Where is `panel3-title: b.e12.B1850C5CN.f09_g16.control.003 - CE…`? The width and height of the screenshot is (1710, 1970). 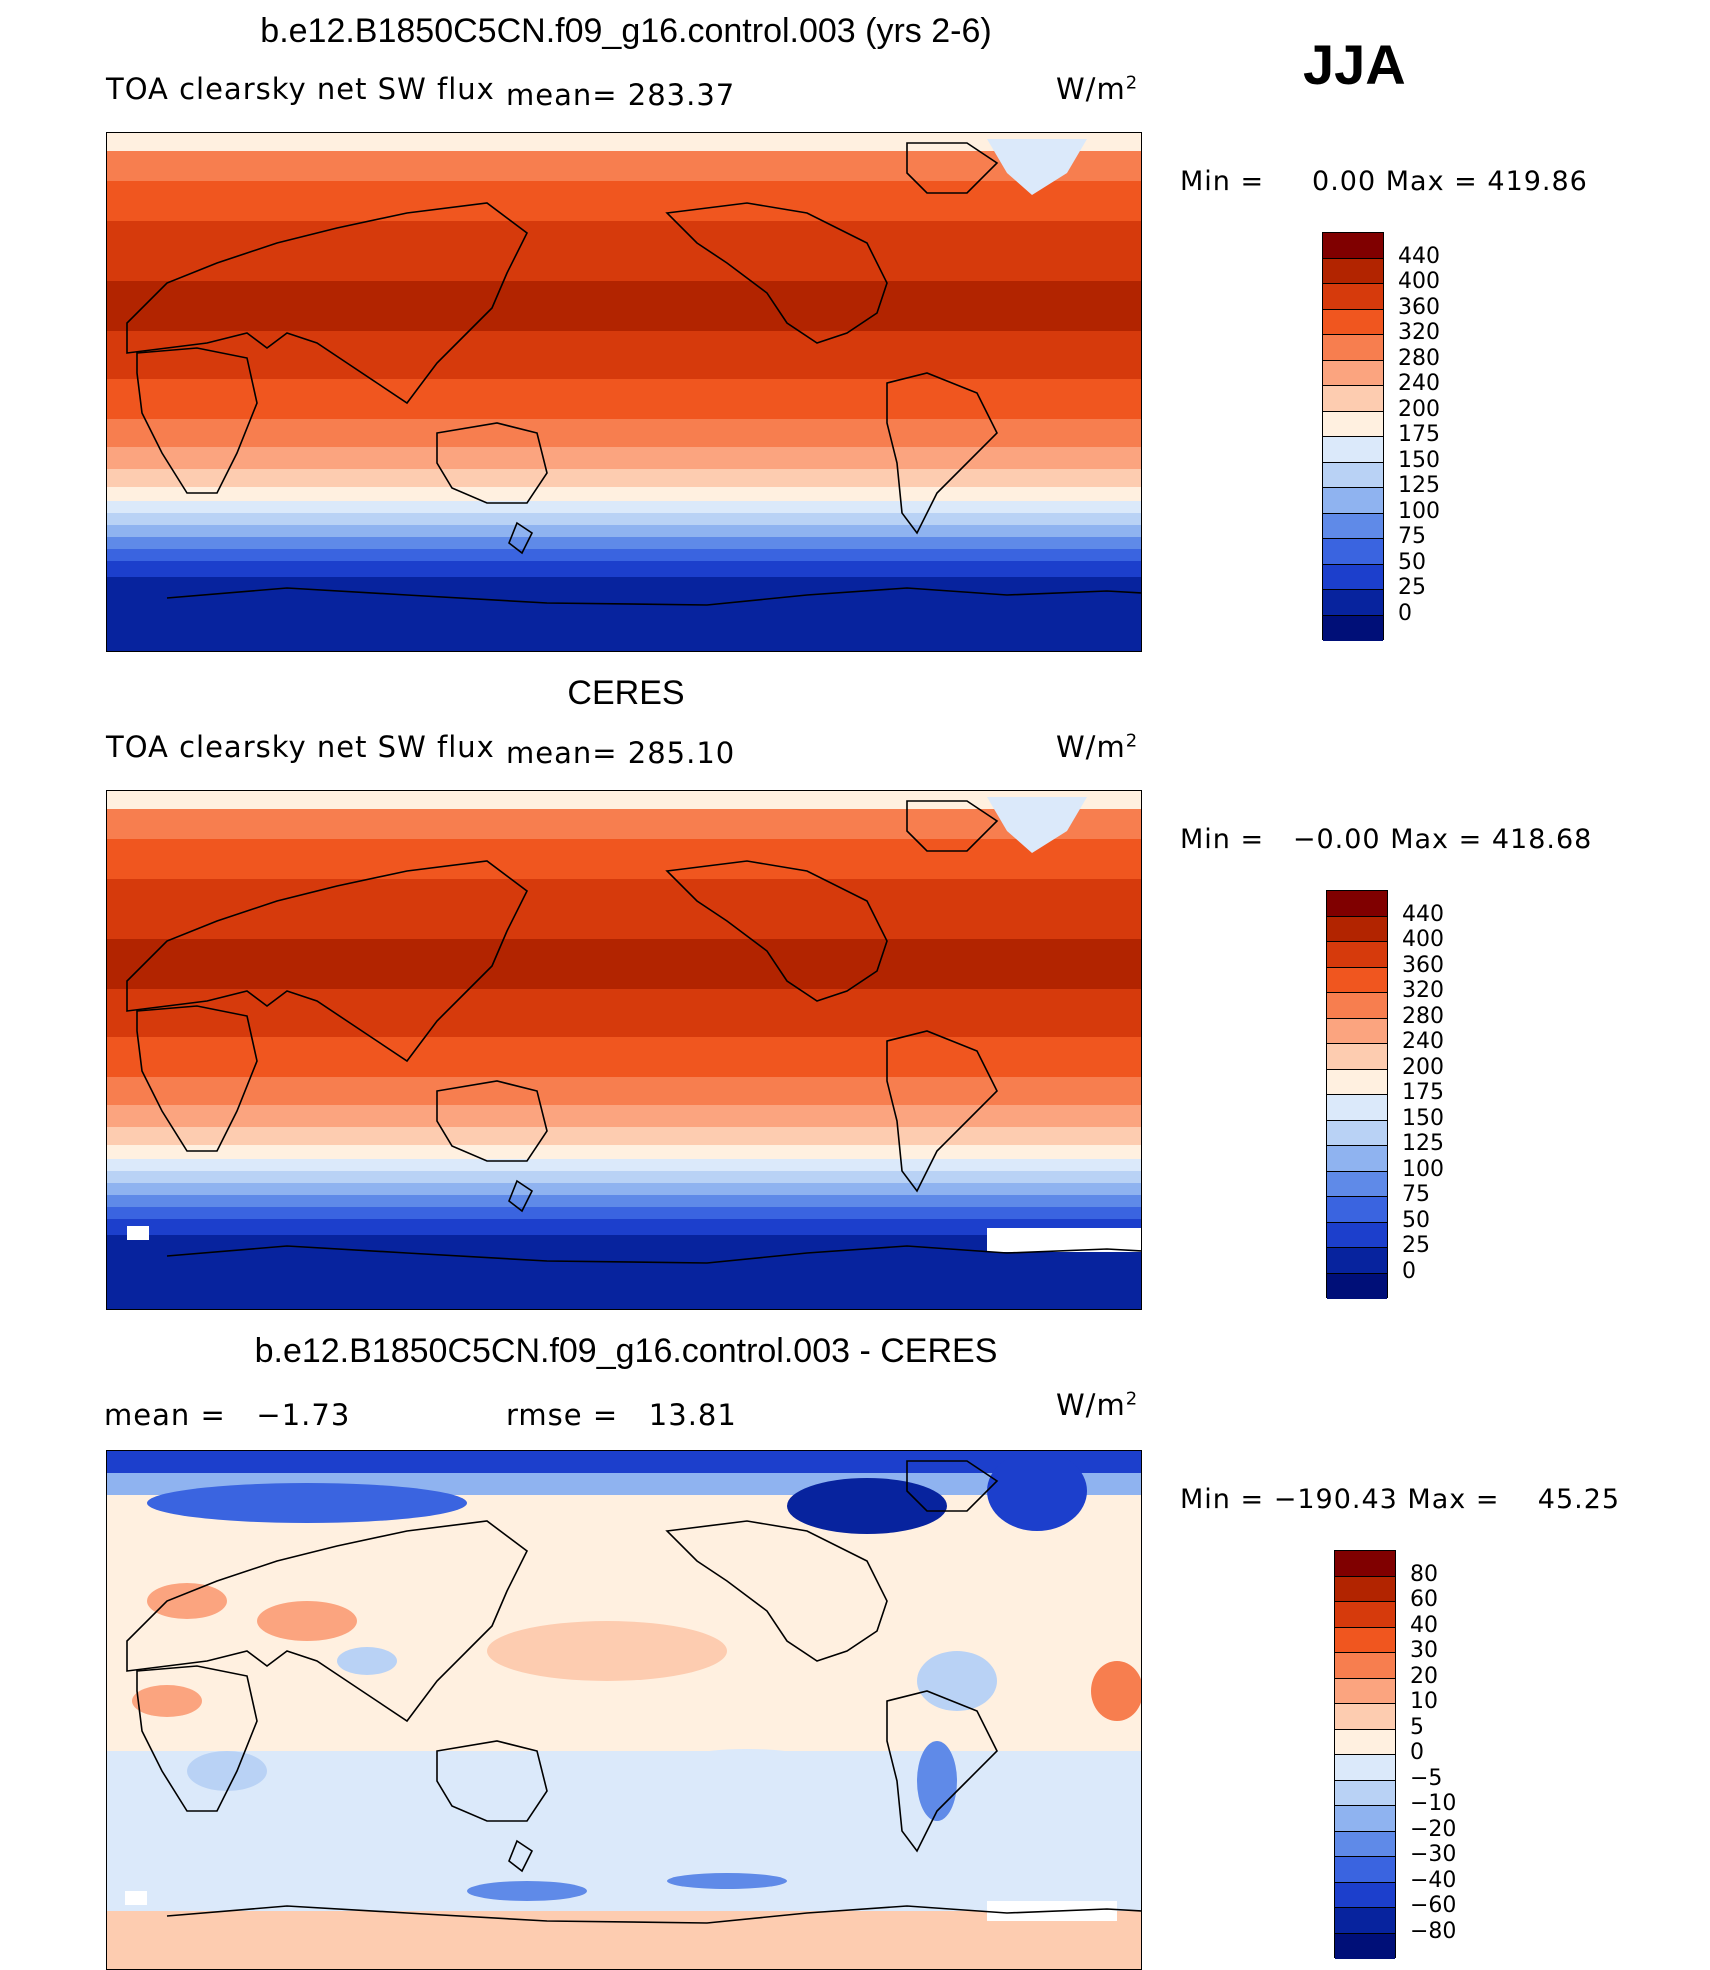 panel3-title: b.e12.B1850C5CN.f09_g16.control.003 - CE… is located at coordinates (626, 1351).